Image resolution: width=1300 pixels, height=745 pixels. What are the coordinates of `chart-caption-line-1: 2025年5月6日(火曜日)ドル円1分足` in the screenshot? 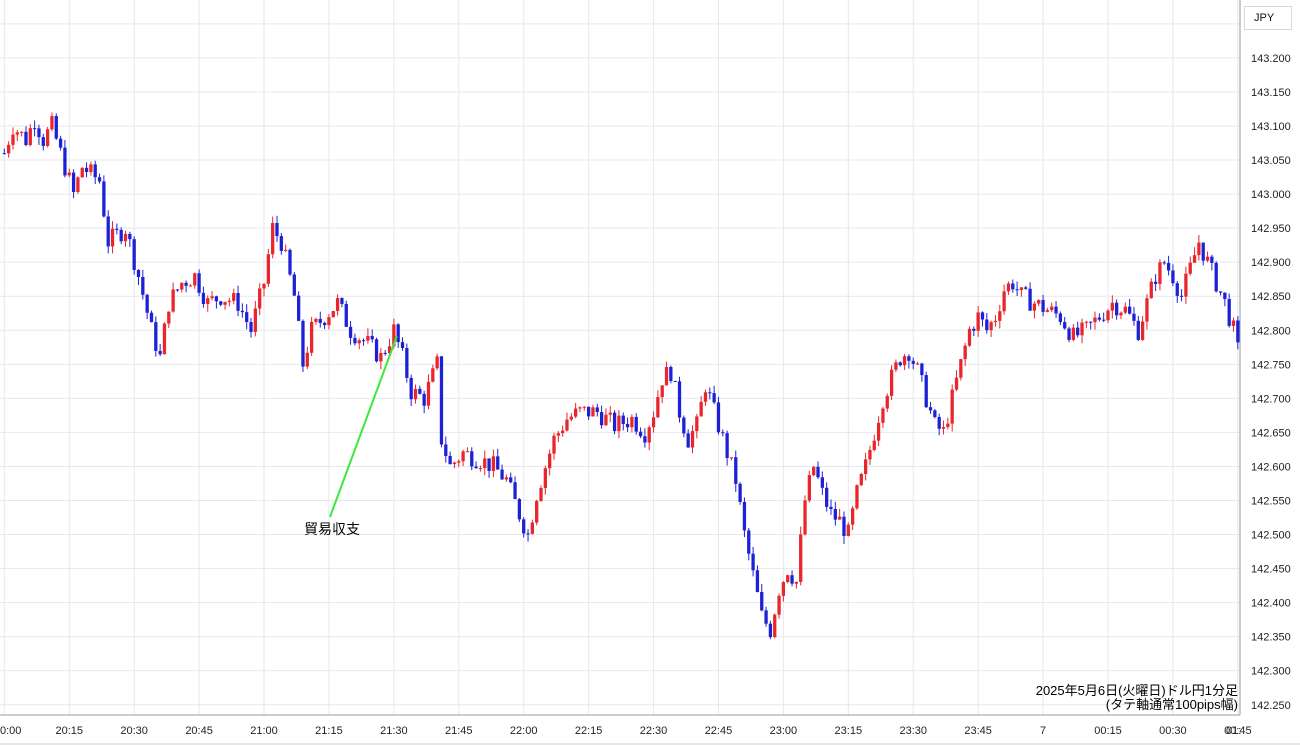 It's located at (1136, 690).